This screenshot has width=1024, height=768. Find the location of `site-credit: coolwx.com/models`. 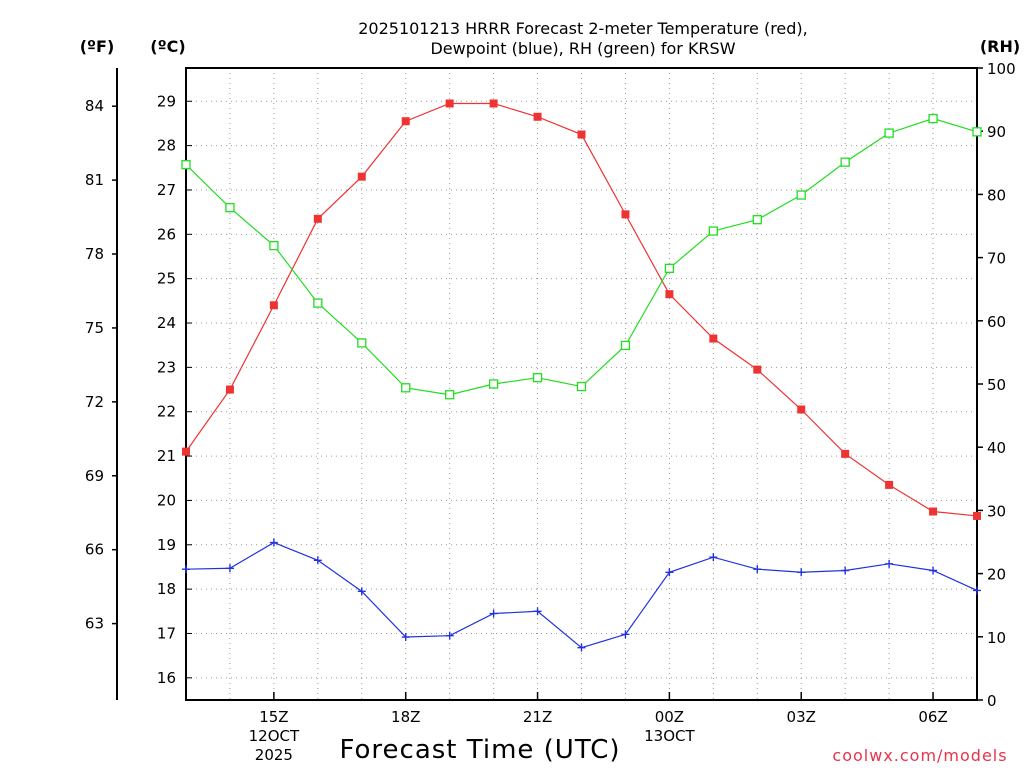

site-credit: coolwx.com/models is located at coordinates (919, 755).